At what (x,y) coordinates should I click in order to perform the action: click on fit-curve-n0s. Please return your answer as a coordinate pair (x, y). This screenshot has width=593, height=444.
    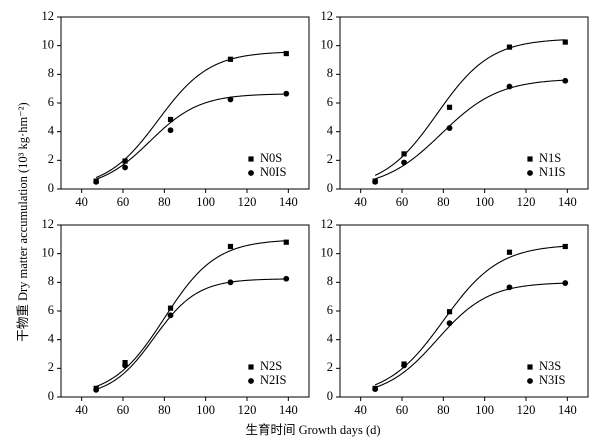
    Looking at the image, I should click on (191, 115).